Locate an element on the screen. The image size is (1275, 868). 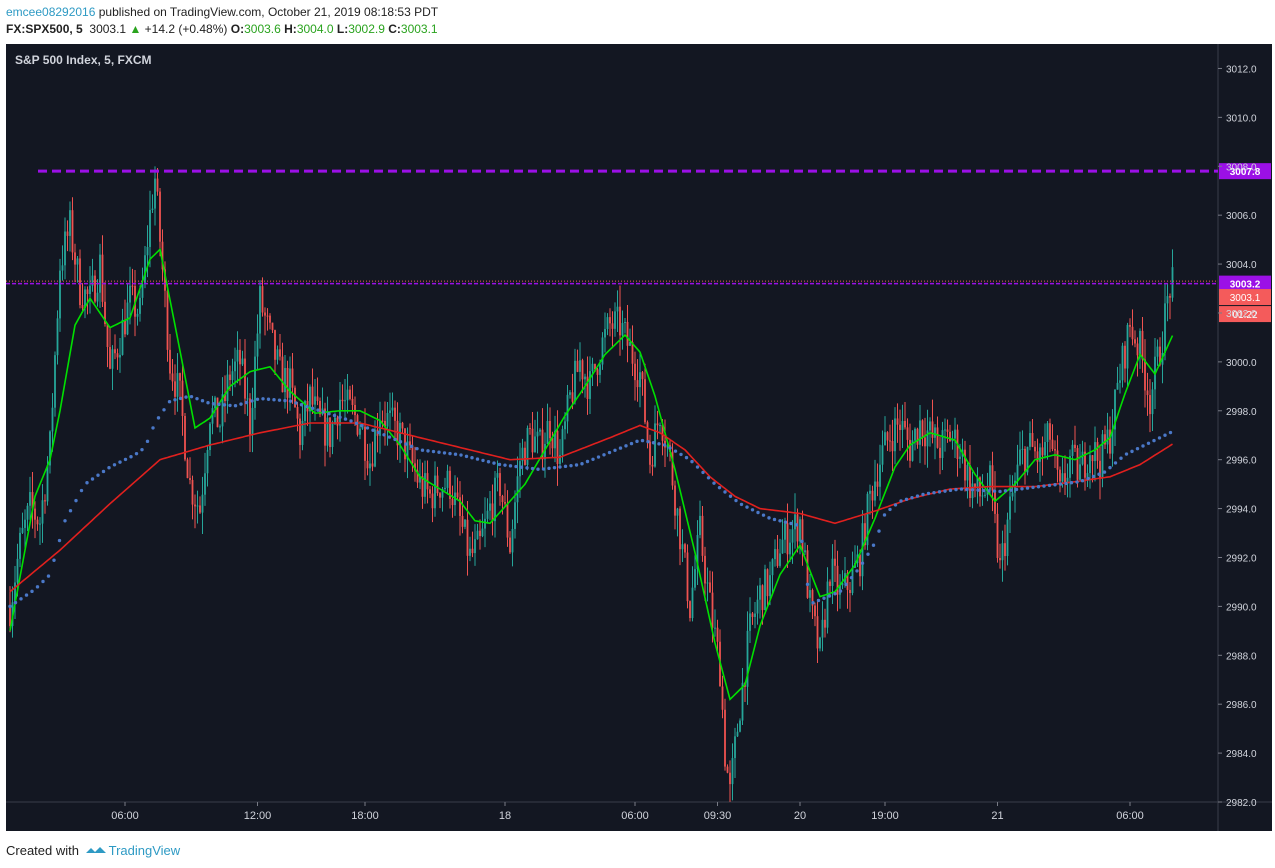
x-tick-label: 06:00 is located at coordinates (125, 816).